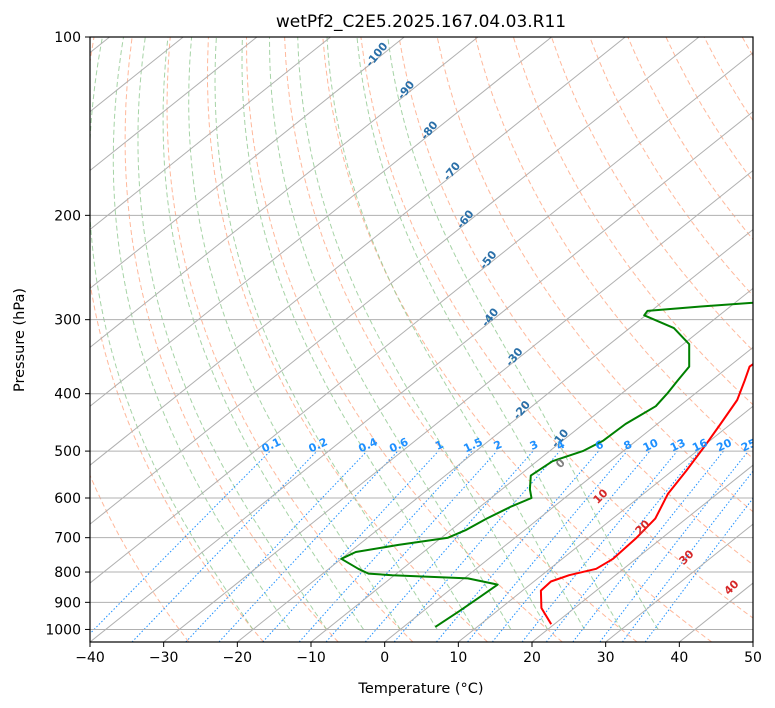 The height and width of the screenshot is (708, 775). What do you see at coordinates (67, 321) in the screenshot?
I see `y-tick-label: 300` at bounding box center [67, 321].